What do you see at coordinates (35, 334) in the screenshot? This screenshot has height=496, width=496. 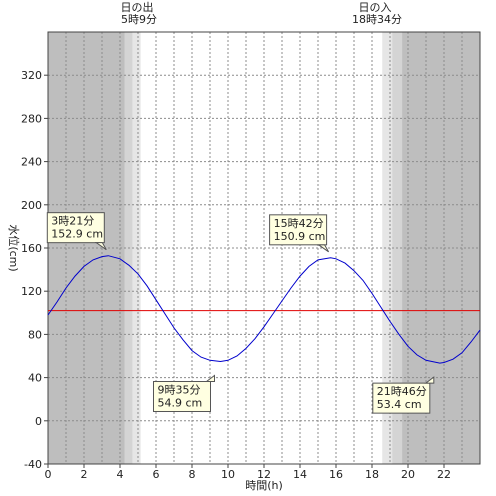 I see `y-tick-label: 80` at bounding box center [35, 334].